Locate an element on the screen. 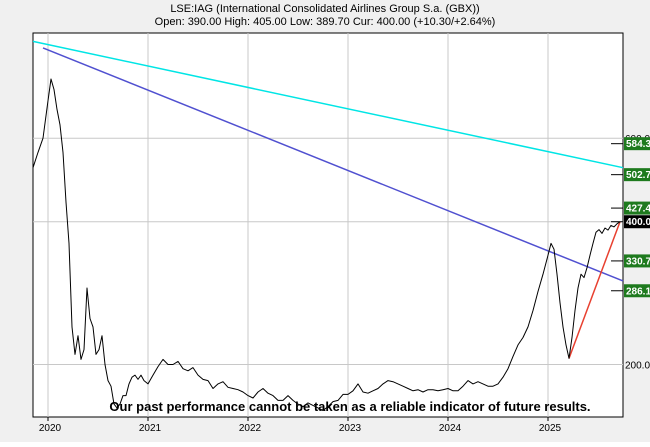 This screenshot has width=650, height=447. price-tag-label: 330.7 is located at coordinates (638, 261).